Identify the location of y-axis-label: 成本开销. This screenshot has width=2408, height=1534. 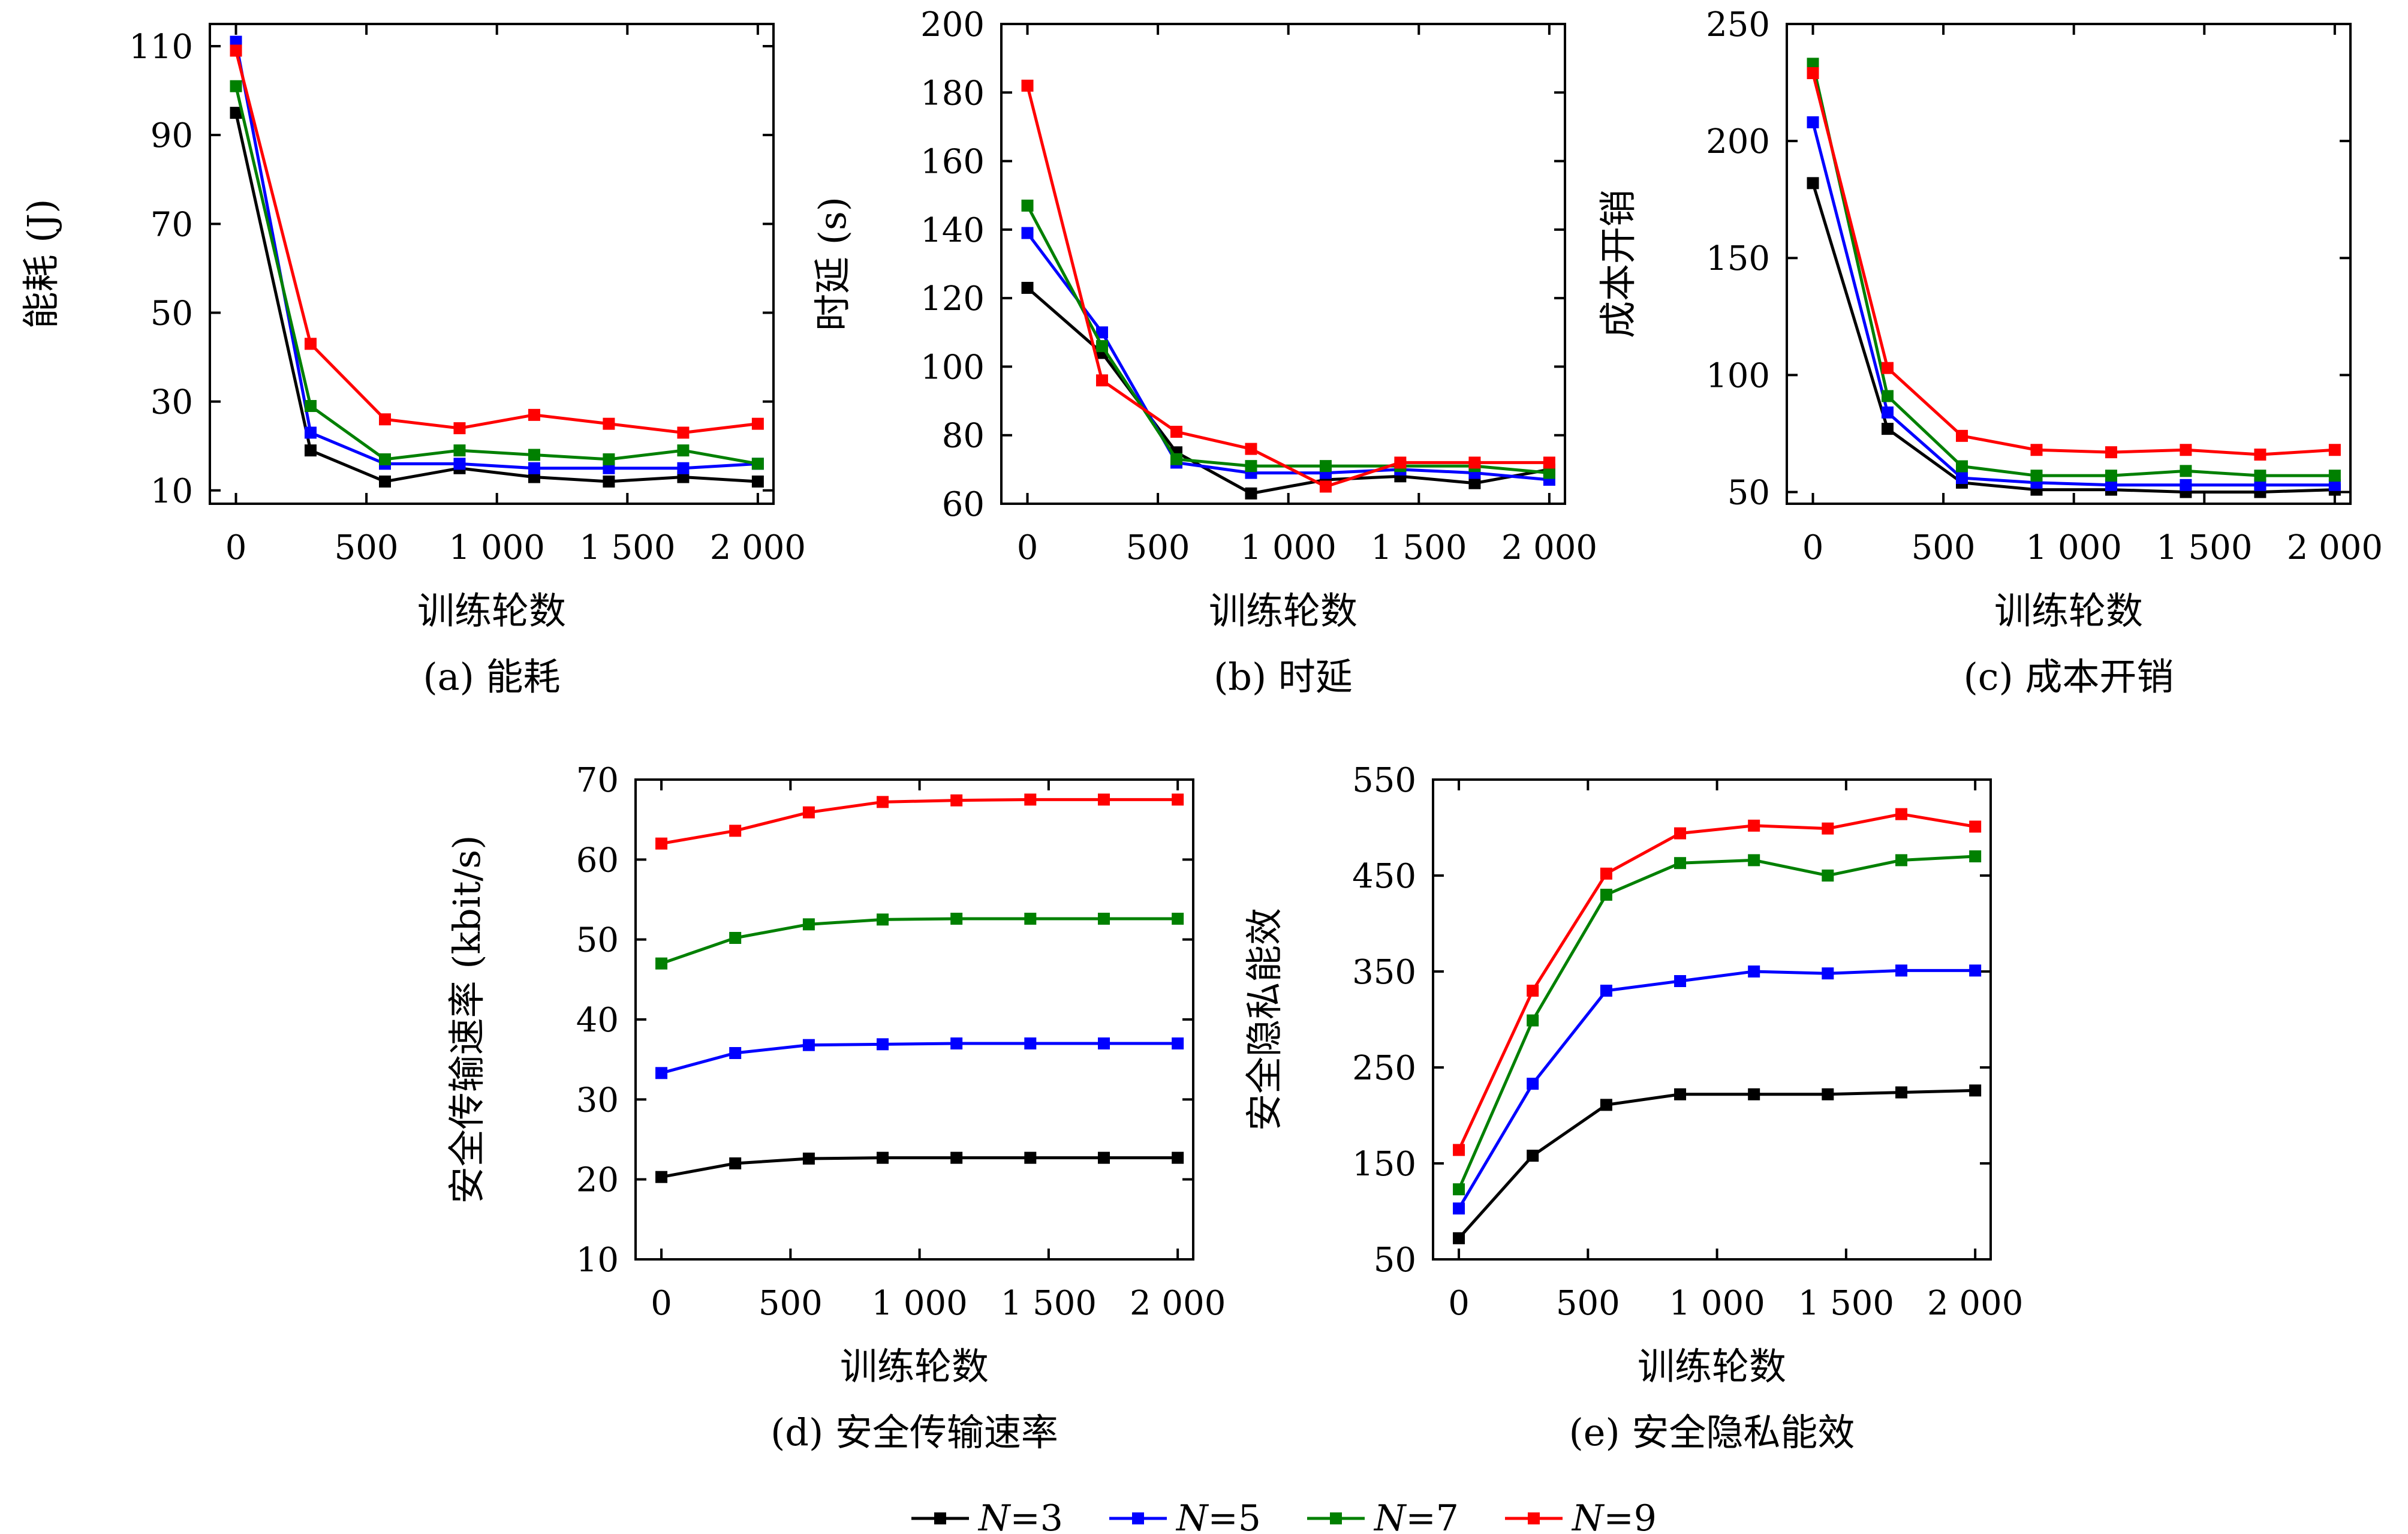
(1618, 264).